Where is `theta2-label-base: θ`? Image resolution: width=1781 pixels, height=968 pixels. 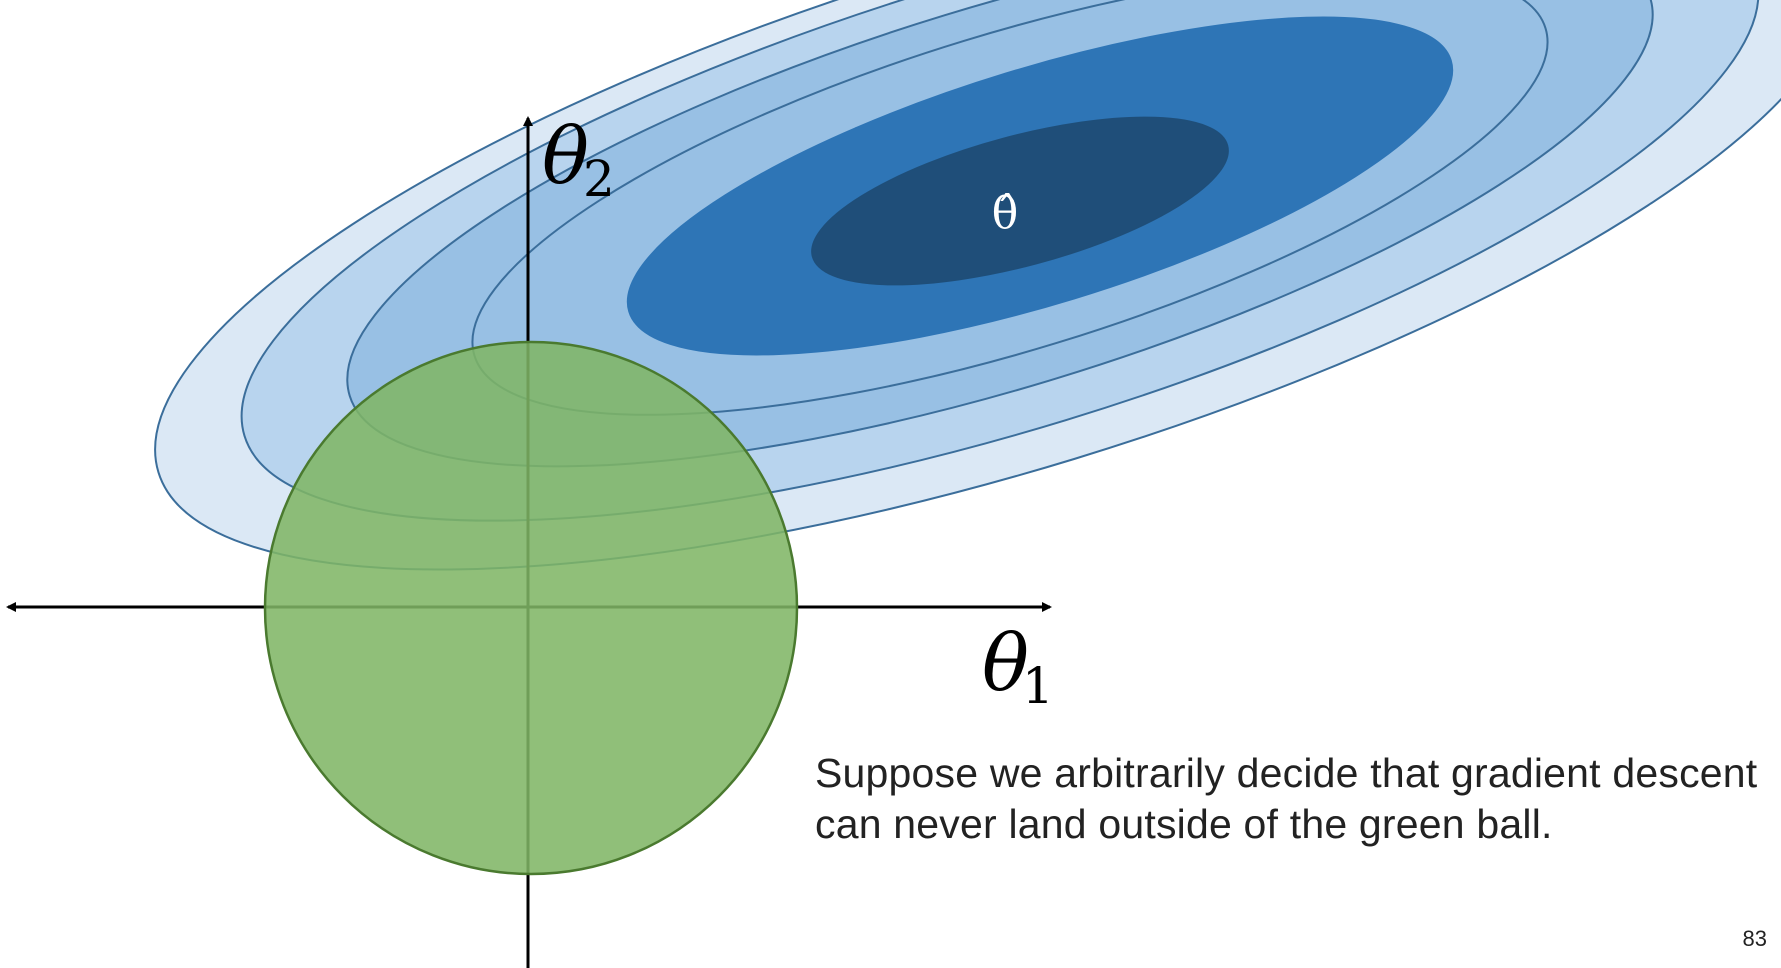 theta2-label-base: θ is located at coordinates (565, 157).